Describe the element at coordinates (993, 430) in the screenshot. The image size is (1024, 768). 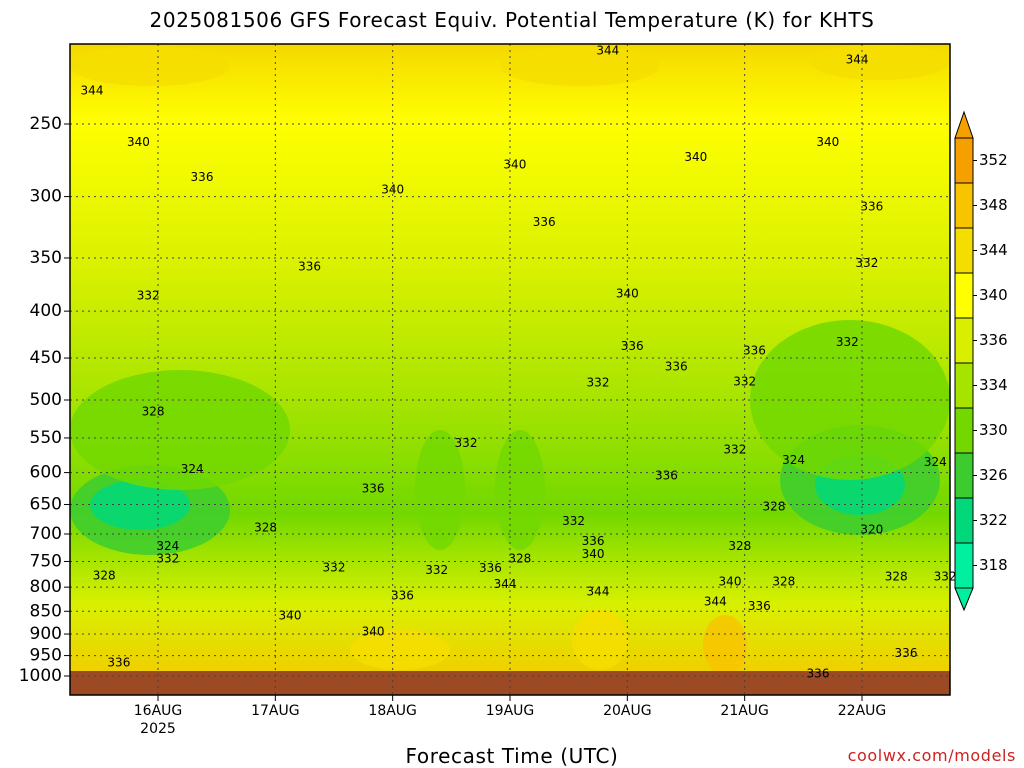
I see `colorbar-label: 330` at that location.